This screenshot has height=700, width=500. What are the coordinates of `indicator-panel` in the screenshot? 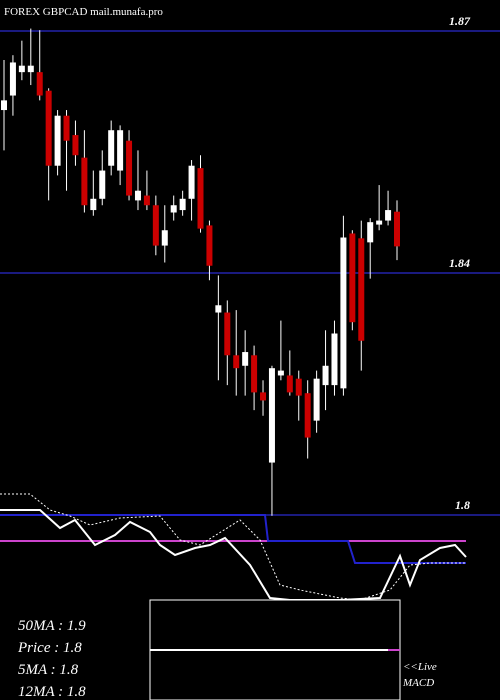 It's located at (233, 547).